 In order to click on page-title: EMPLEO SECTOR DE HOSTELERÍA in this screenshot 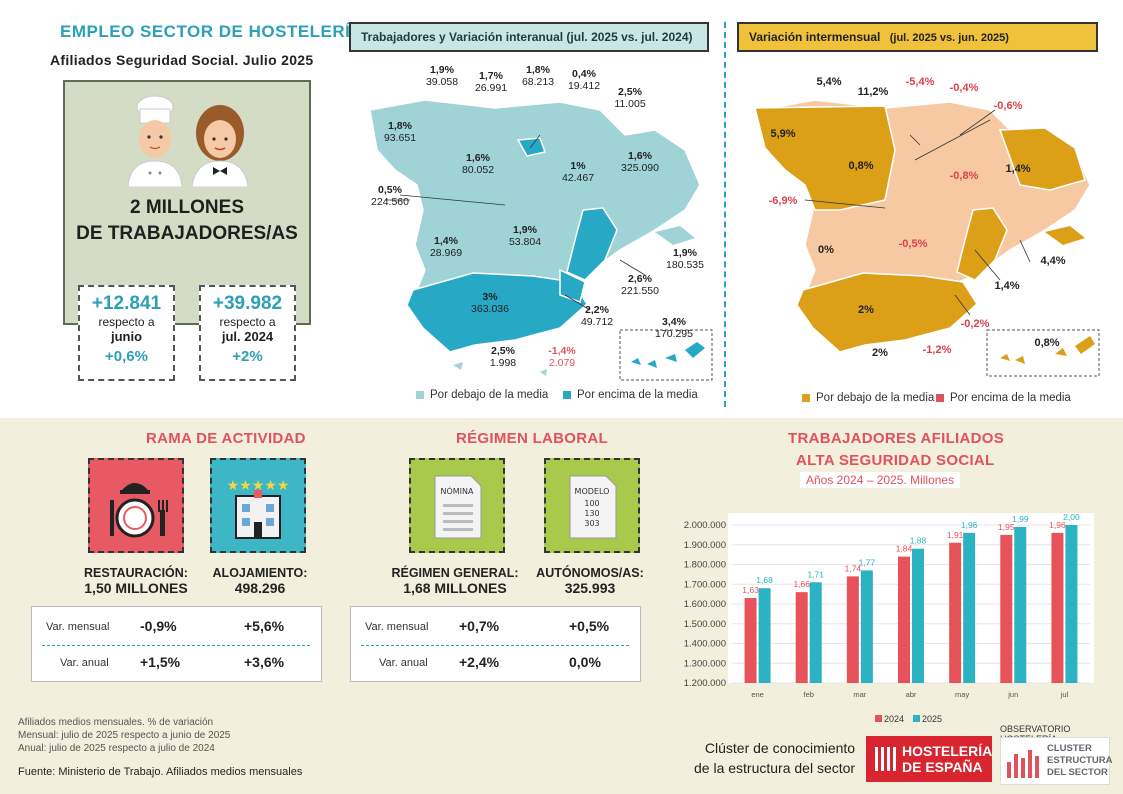, I will do `click(212, 31)`.